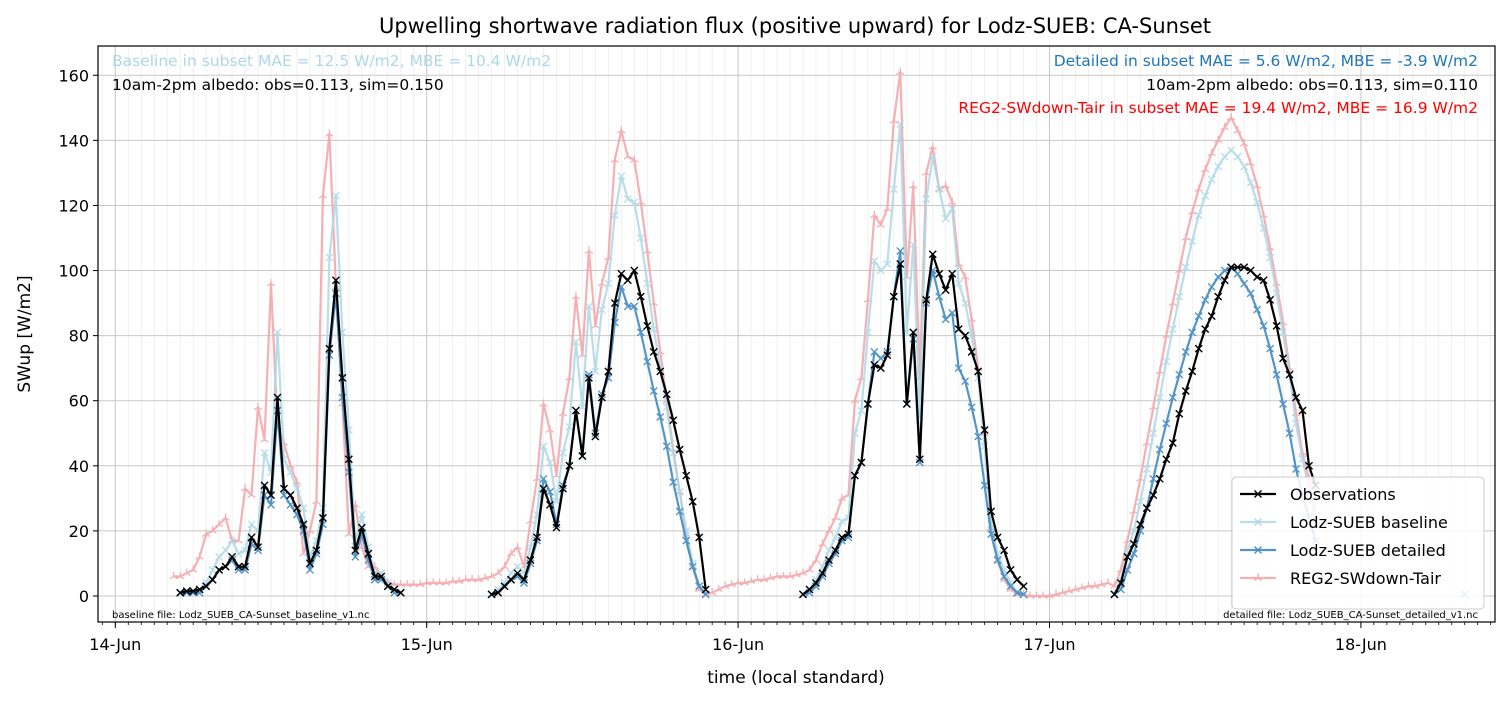 Image resolution: width=1507 pixels, height=701 pixels. I want to click on legend-label: Lodz-SUEB detailed, so click(1368, 550).